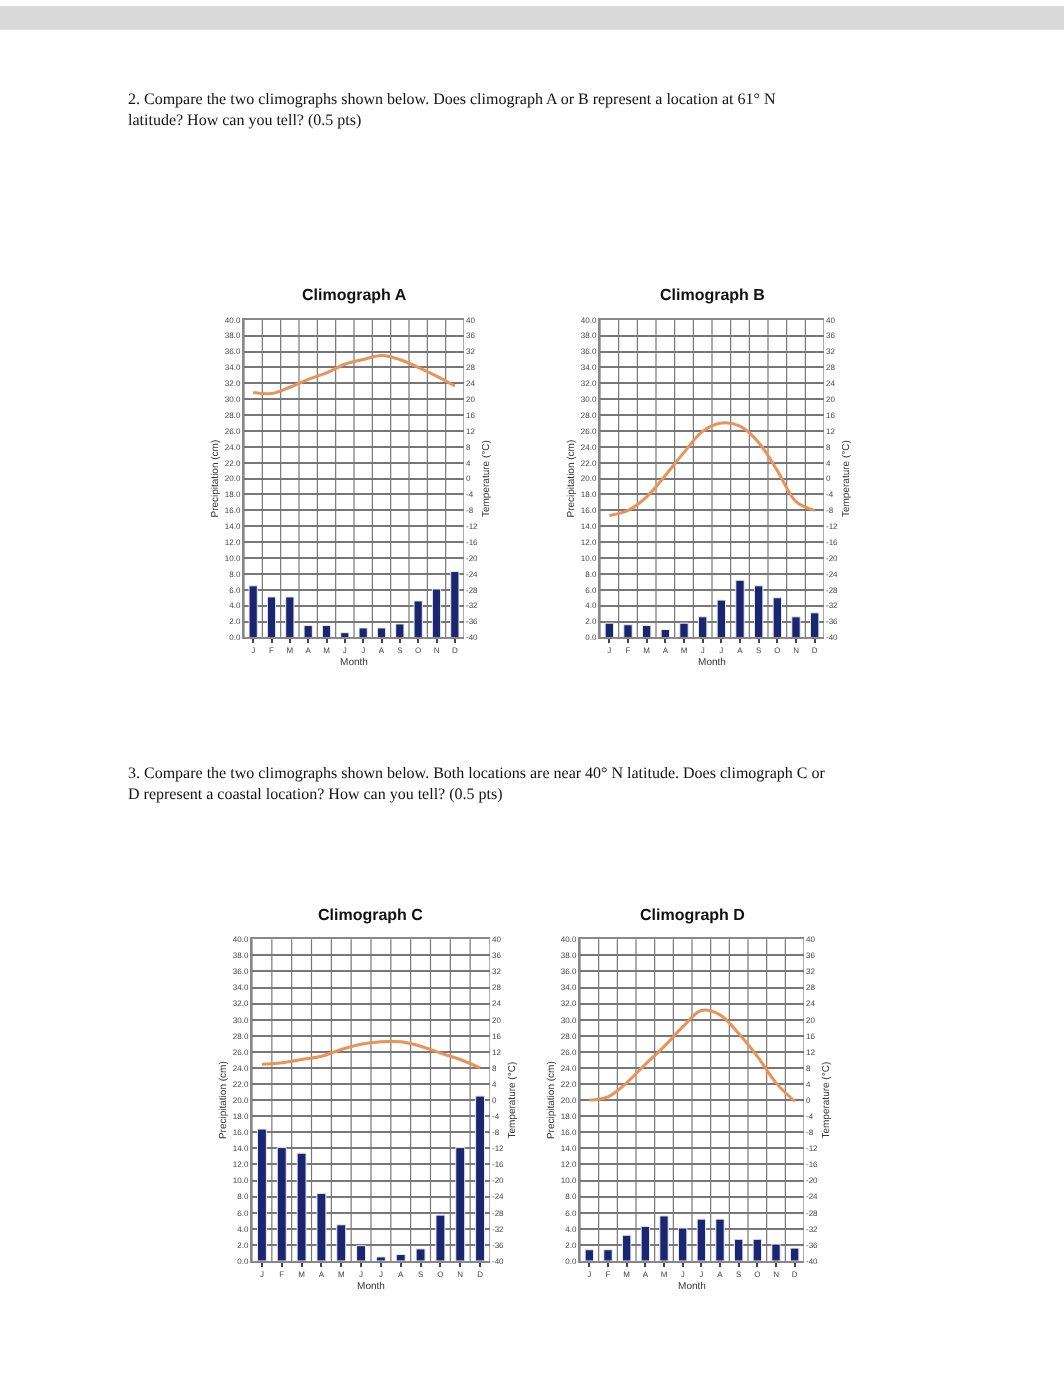 The width and height of the screenshot is (1064, 1400). What do you see at coordinates (693, 915) in the screenshot?
I see `chart-title: Climograph D` at bounding box center [693, 915].